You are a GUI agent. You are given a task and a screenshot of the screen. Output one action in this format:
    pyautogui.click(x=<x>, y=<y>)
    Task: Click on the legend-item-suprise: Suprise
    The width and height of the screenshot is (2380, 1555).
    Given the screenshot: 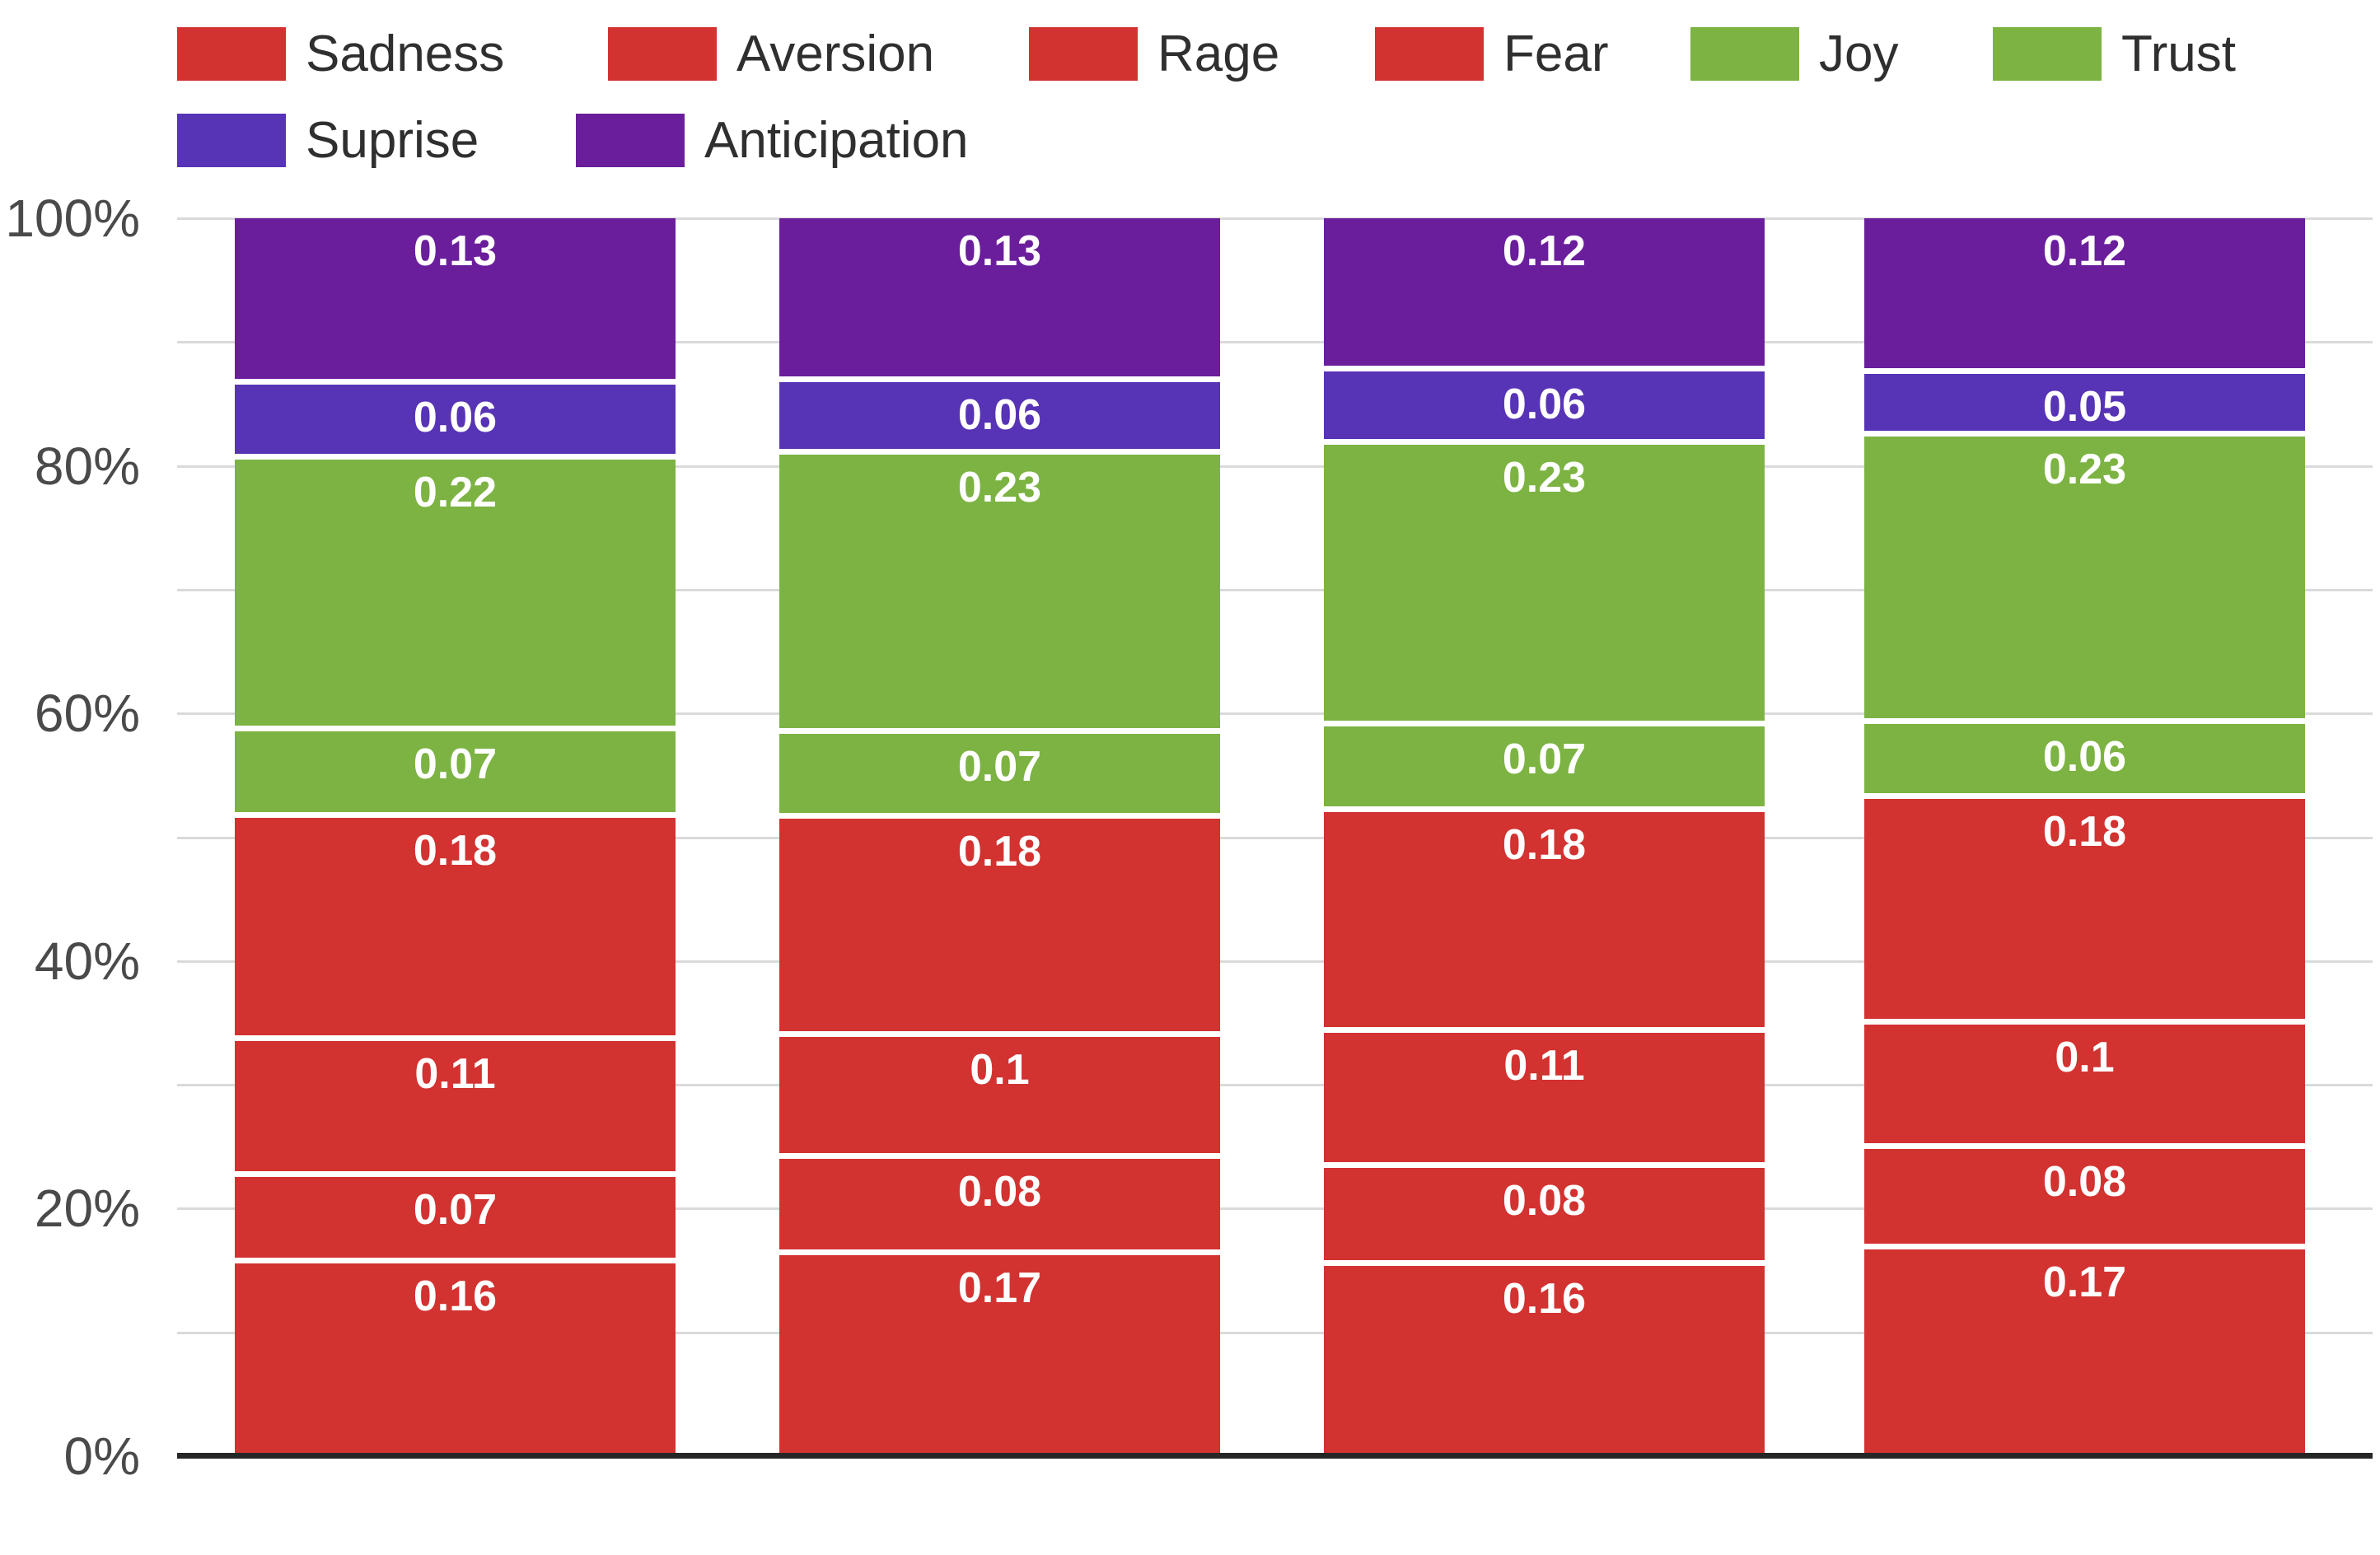 What is the action you would take?
    pyautogui.click(x=328, y=140)
    